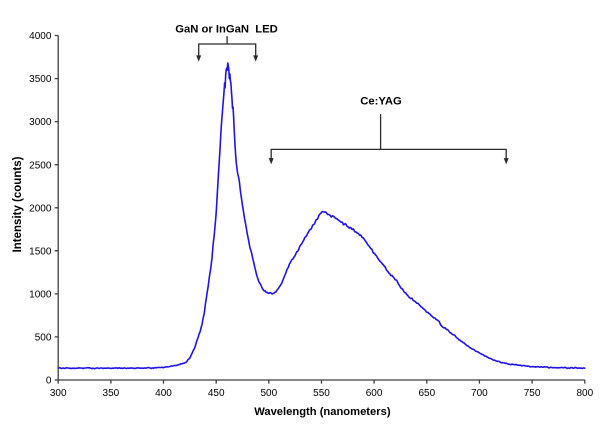 This screenshot has width=600, height=433. I want to click on svg-text: 300, so click(58, 393).